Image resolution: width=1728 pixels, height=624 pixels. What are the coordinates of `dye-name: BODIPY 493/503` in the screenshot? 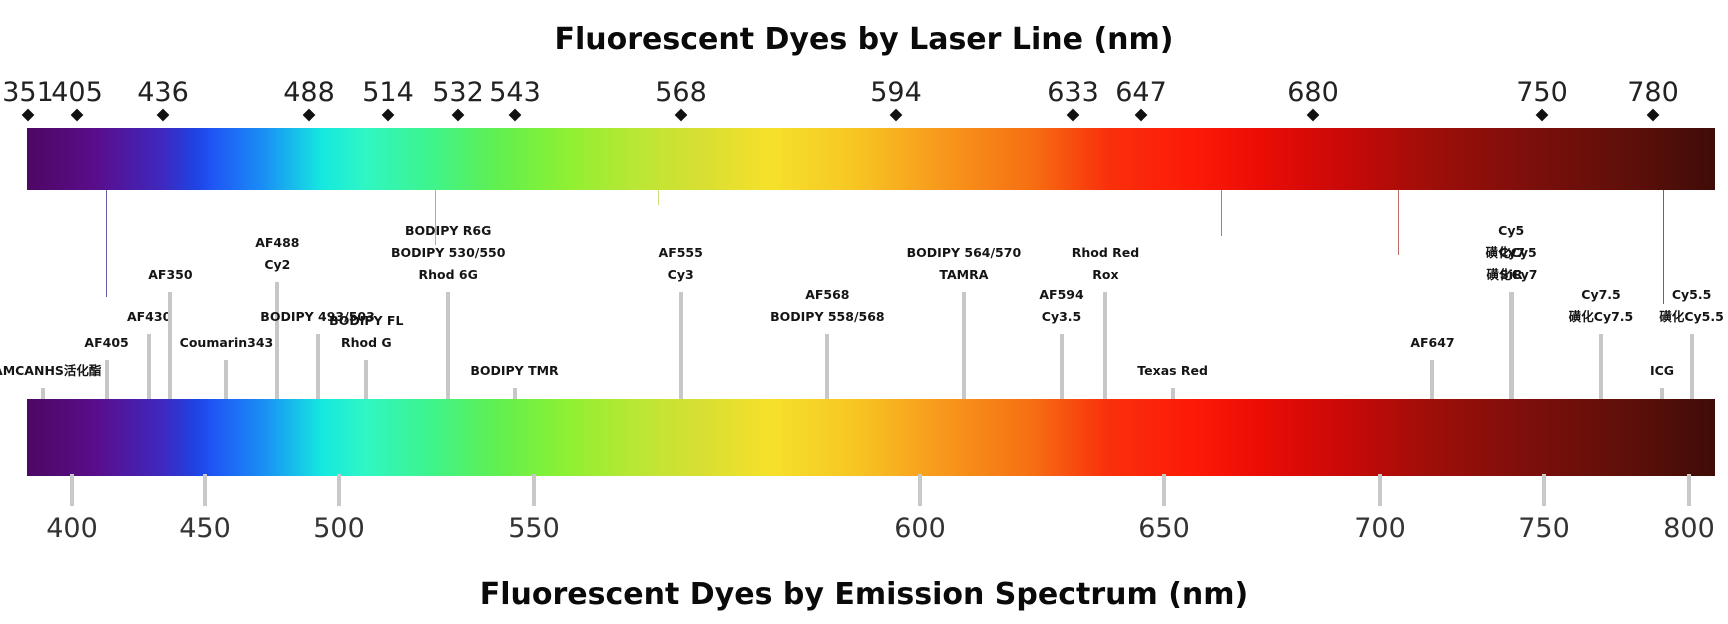 It's located at (317, 316).